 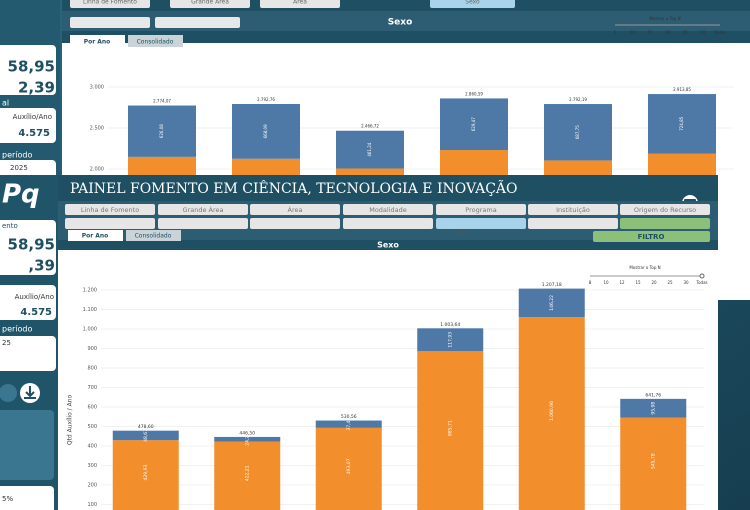 What do you see at coordinates (30, 392) in the screenshot?
I see `download-icon` at bounding box center [30, 392].